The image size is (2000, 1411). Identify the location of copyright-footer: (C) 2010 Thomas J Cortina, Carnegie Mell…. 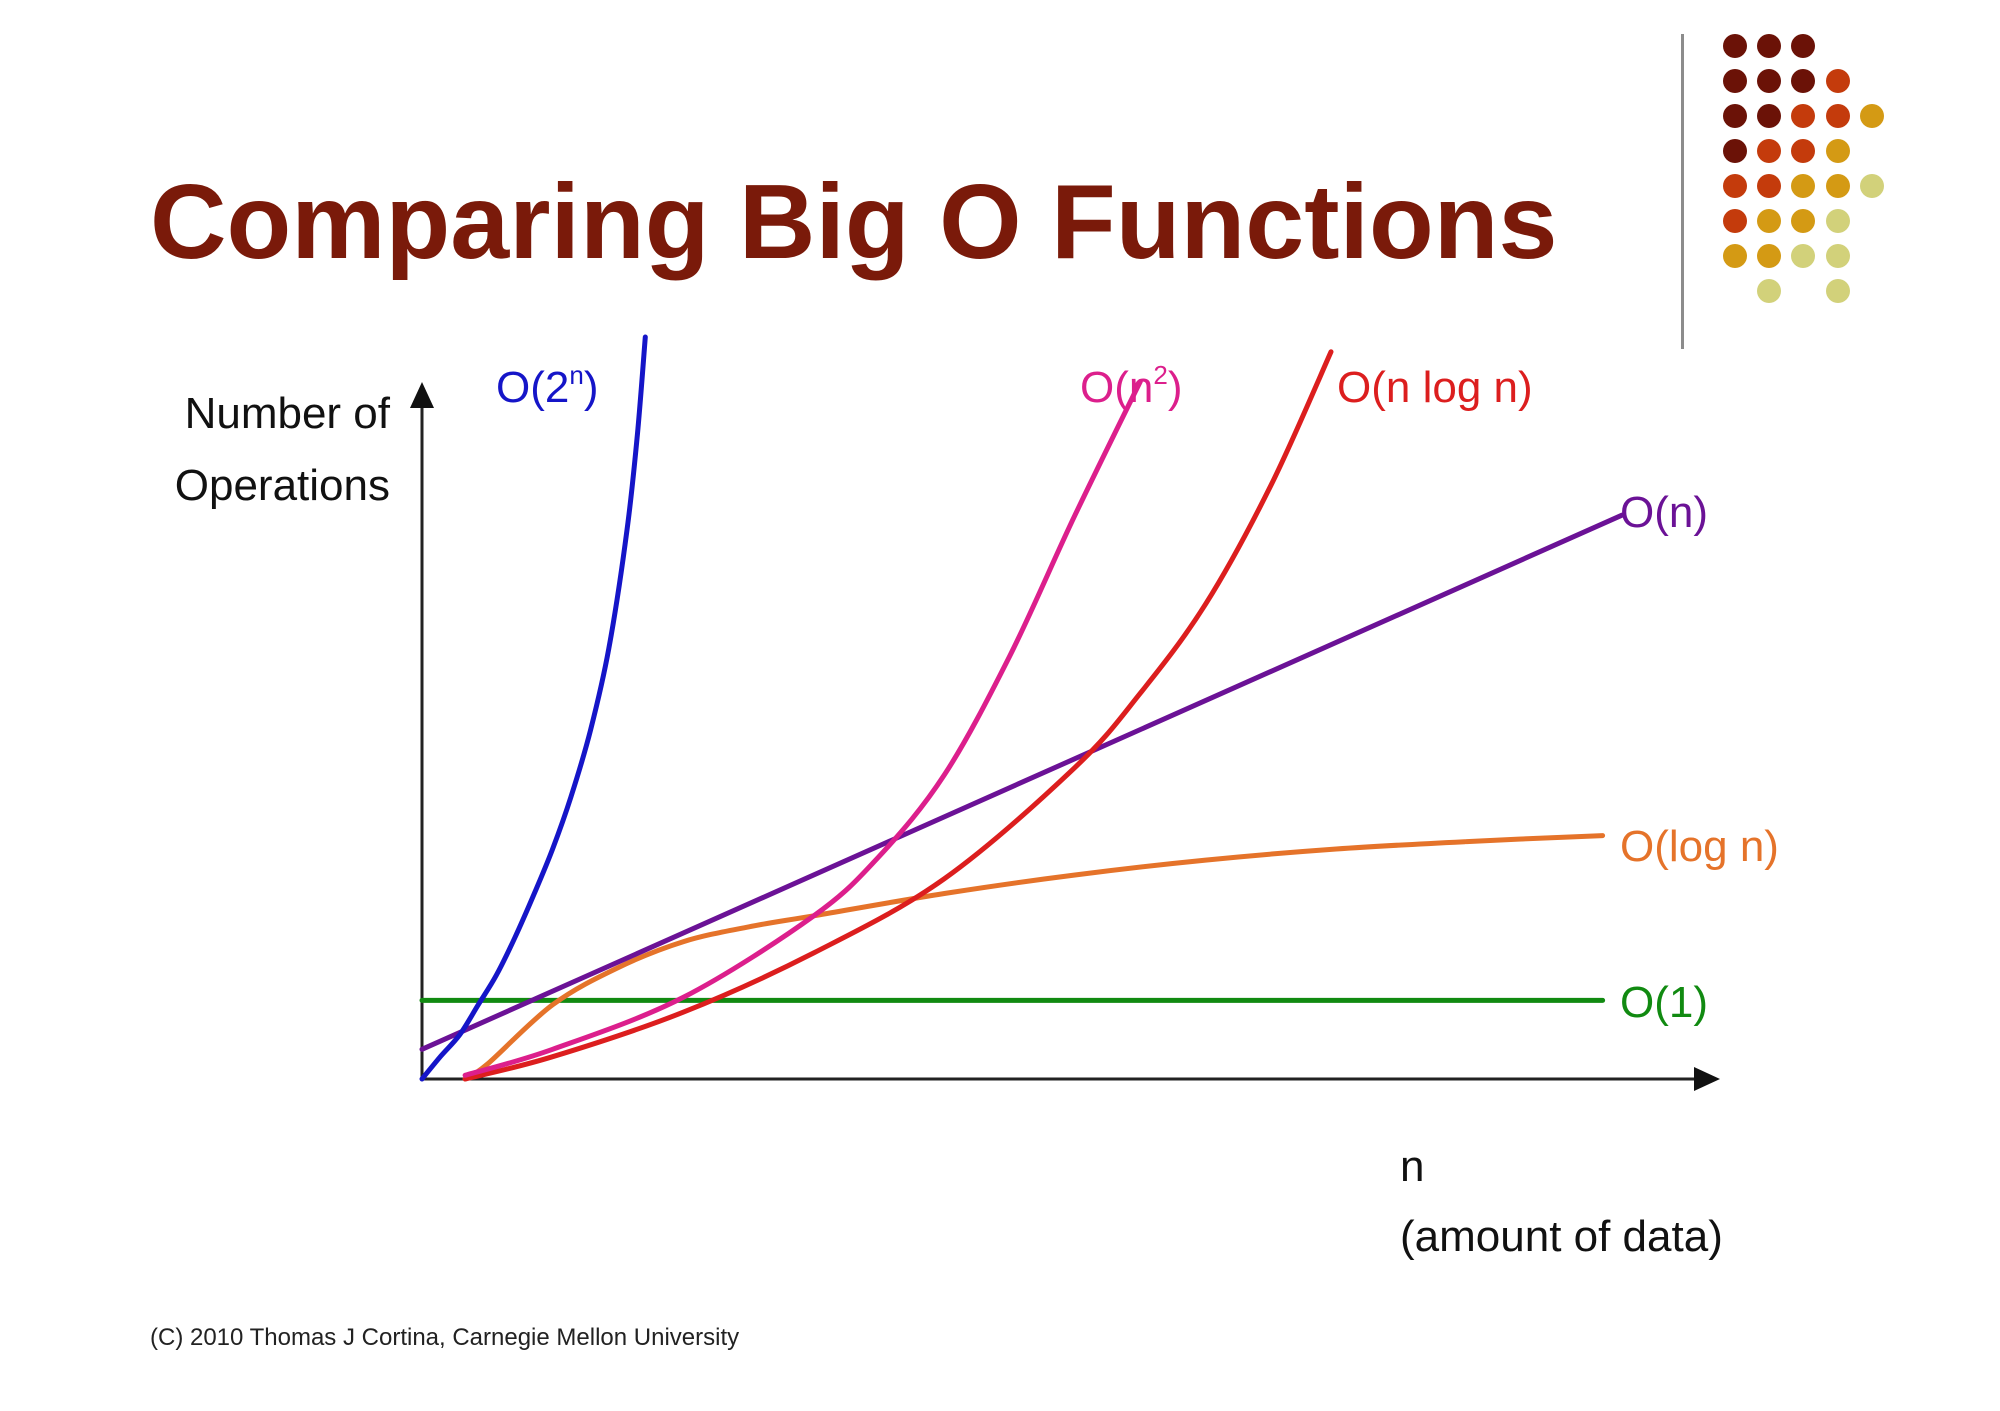
(445, 1337).